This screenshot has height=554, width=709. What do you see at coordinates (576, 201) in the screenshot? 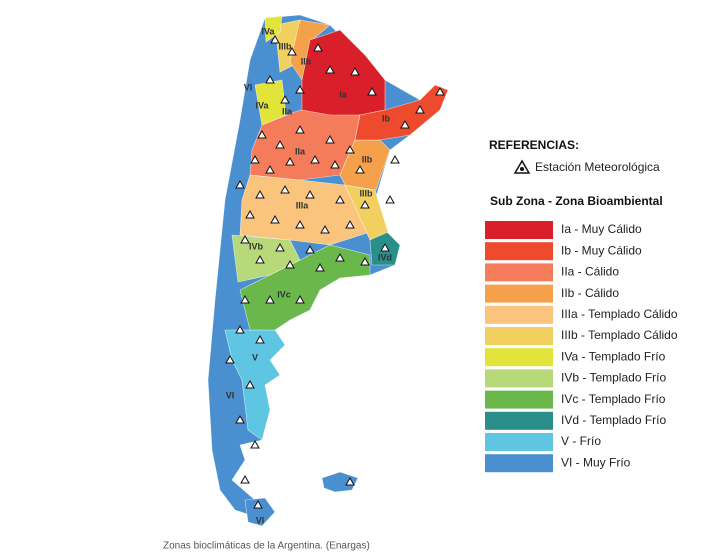
I see `legend-subtitle: Sub Zona - Zona Bioambiental` at bounding box center [576, 201].